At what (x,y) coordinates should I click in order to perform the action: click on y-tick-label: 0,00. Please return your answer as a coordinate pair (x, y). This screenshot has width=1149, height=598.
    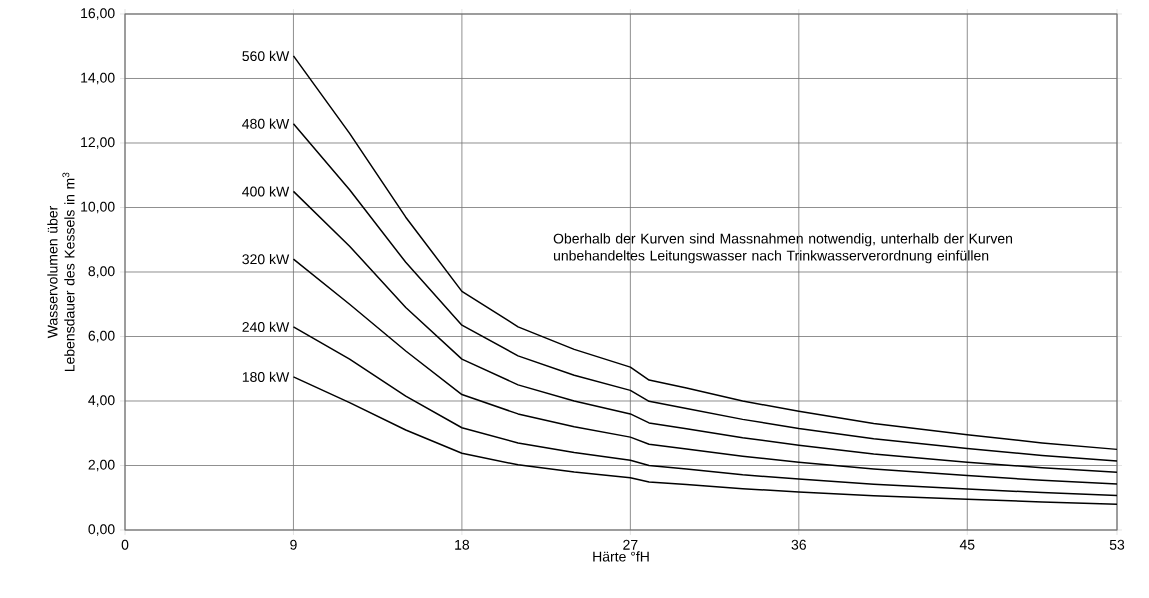
    Looking at the image, I should click on (101, 530).